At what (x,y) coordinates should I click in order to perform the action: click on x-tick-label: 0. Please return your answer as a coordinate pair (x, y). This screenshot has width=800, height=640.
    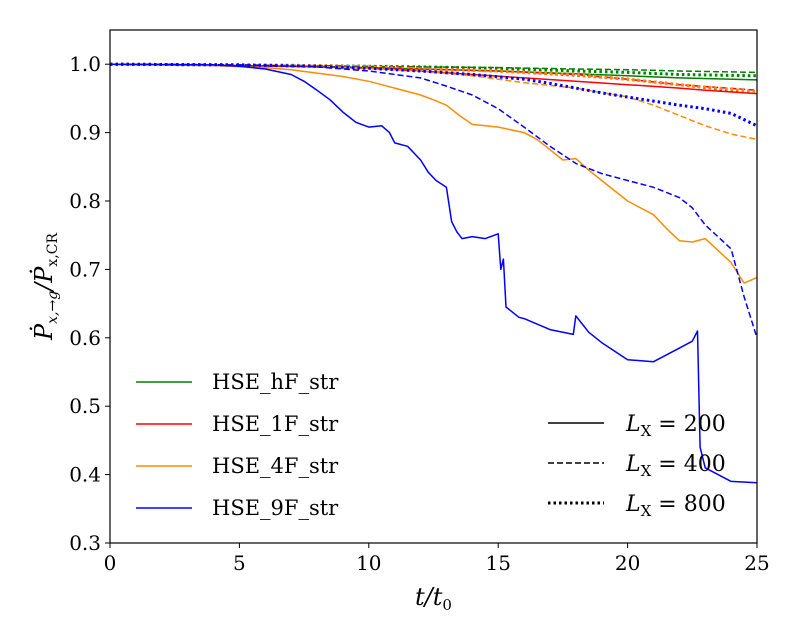
    Looking at the image, I should click on (110, 563).